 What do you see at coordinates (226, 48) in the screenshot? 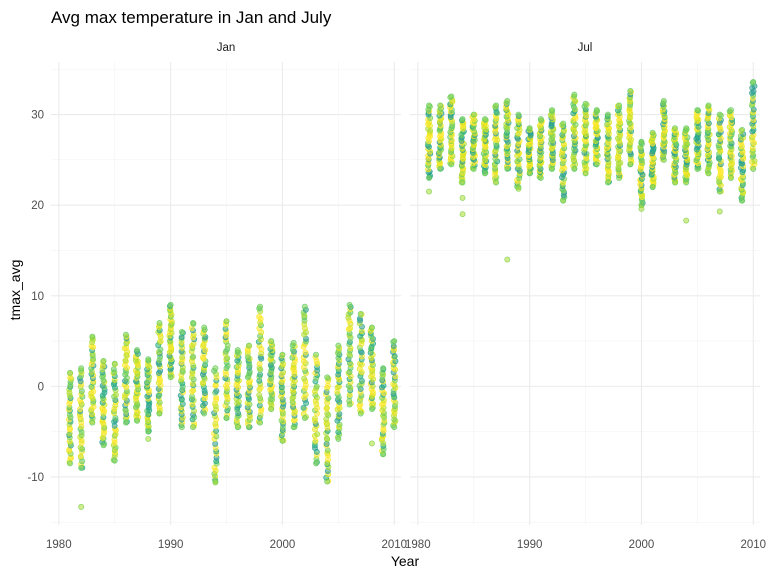
I see `facet-strip-label-jan: Jan` at bounding box center [226, 48].